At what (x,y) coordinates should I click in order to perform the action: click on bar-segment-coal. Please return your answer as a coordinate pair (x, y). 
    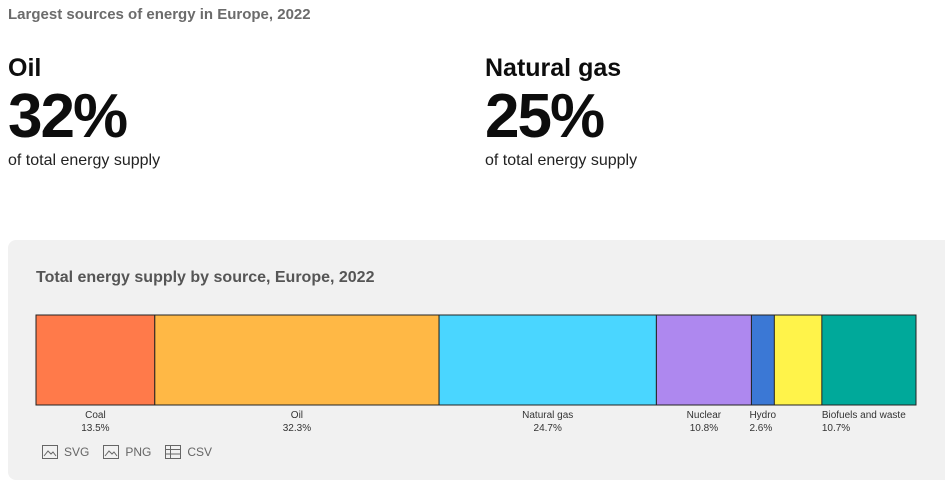
    Looking at the image, I should click on (95, 360).